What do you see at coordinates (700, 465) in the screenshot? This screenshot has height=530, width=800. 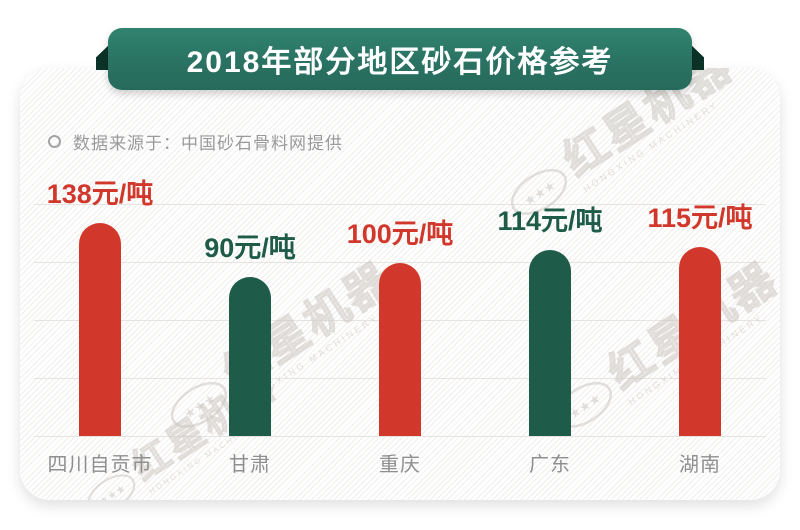 I see `category-label: 湖南` at bounding box center [700, 465].